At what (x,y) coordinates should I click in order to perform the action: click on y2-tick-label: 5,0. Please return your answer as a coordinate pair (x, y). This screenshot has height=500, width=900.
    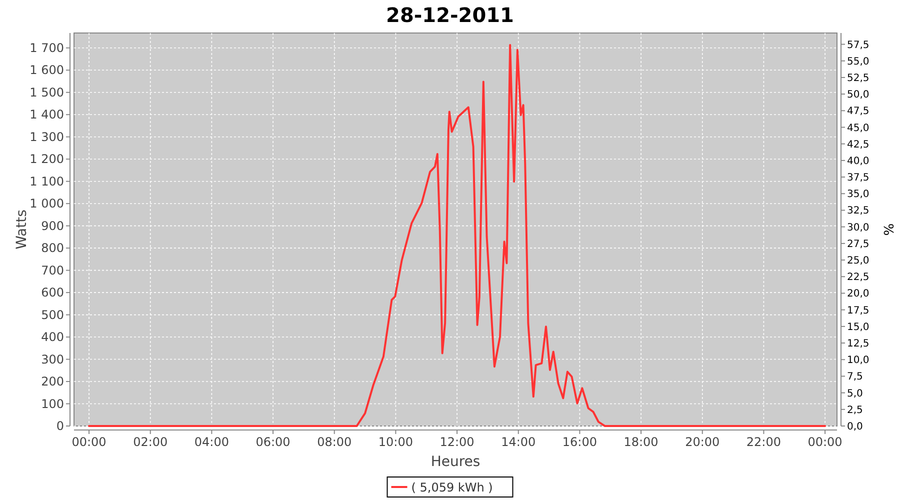
    Looking at the image, I should click on (855, 394).